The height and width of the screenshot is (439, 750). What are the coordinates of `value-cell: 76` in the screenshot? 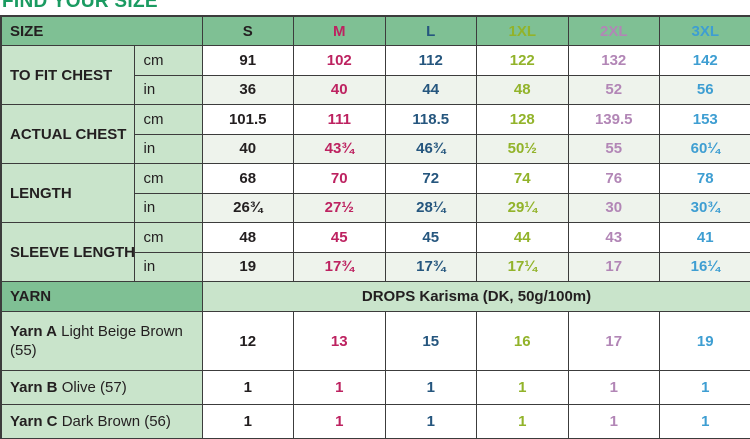 It's located at (614, 179).